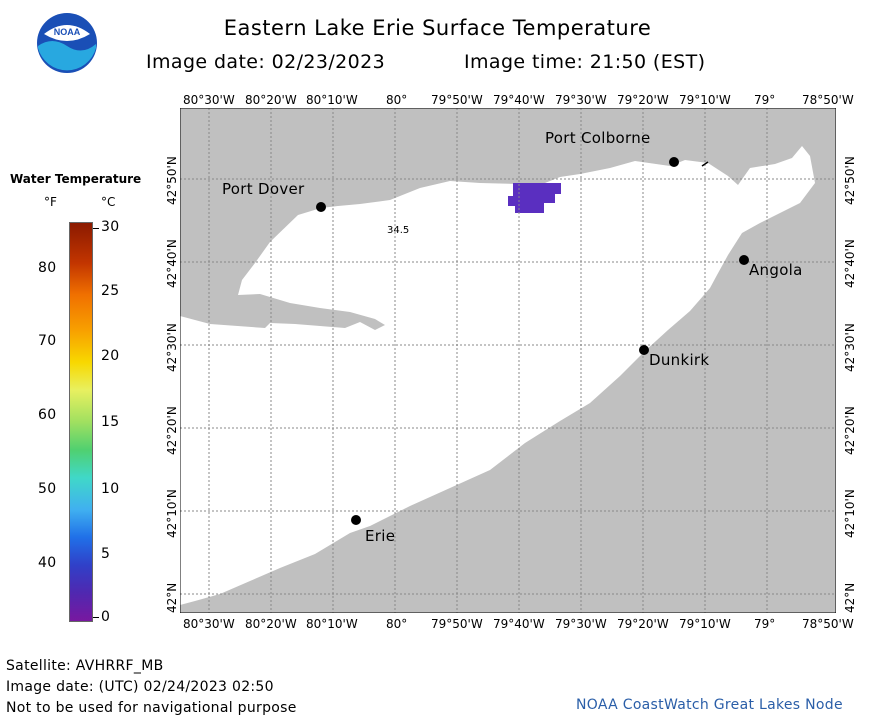 The width and height of the screenshot is (875, 724). Describe the element at coordinates (705, 624) in the screenshot. I see `lon-label-bottom: 79°10'W` at that location.